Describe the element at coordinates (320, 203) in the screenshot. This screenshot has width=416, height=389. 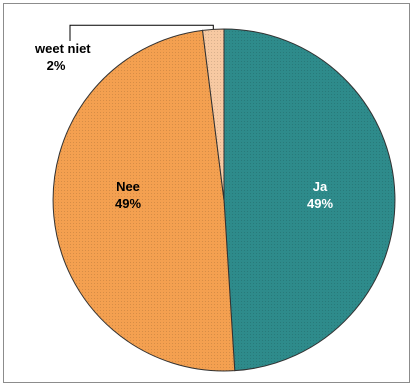
I see `slice-percent-Ja: 49%` at that location.